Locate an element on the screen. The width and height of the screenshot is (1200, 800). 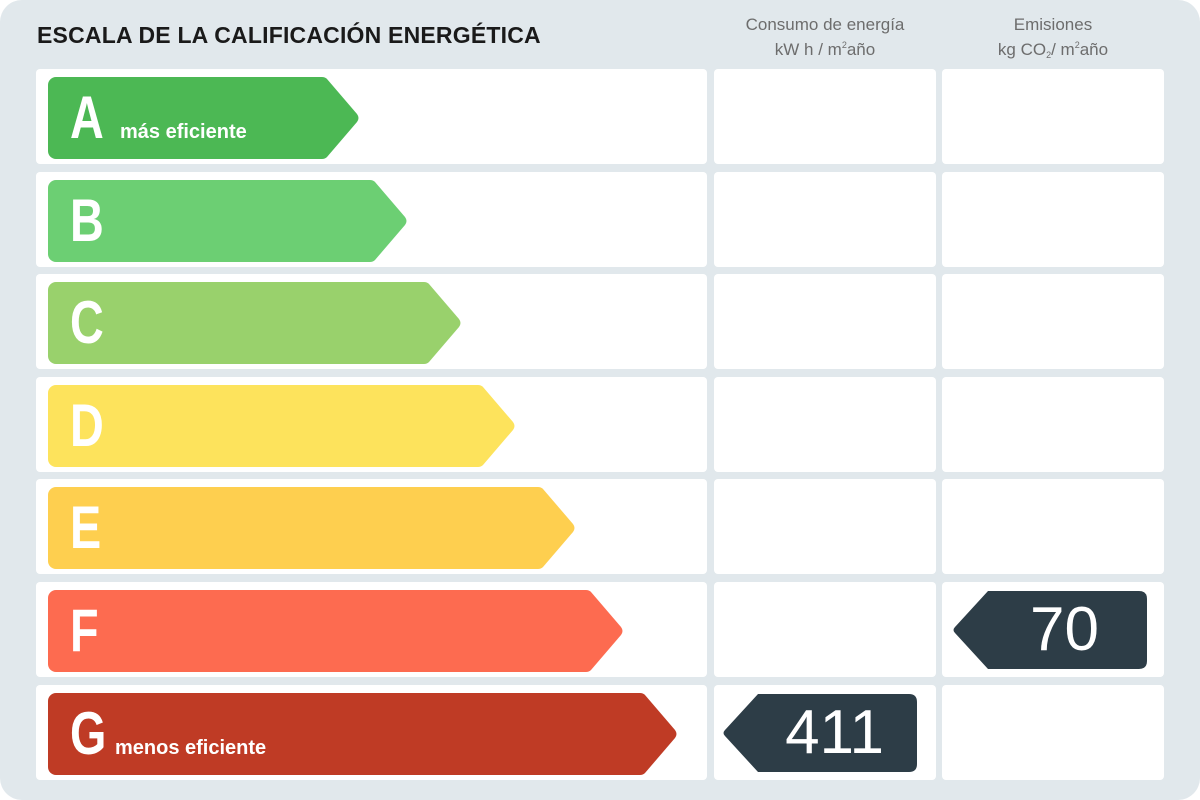
rating-letter-b: B is located at coordinates (87, 220).